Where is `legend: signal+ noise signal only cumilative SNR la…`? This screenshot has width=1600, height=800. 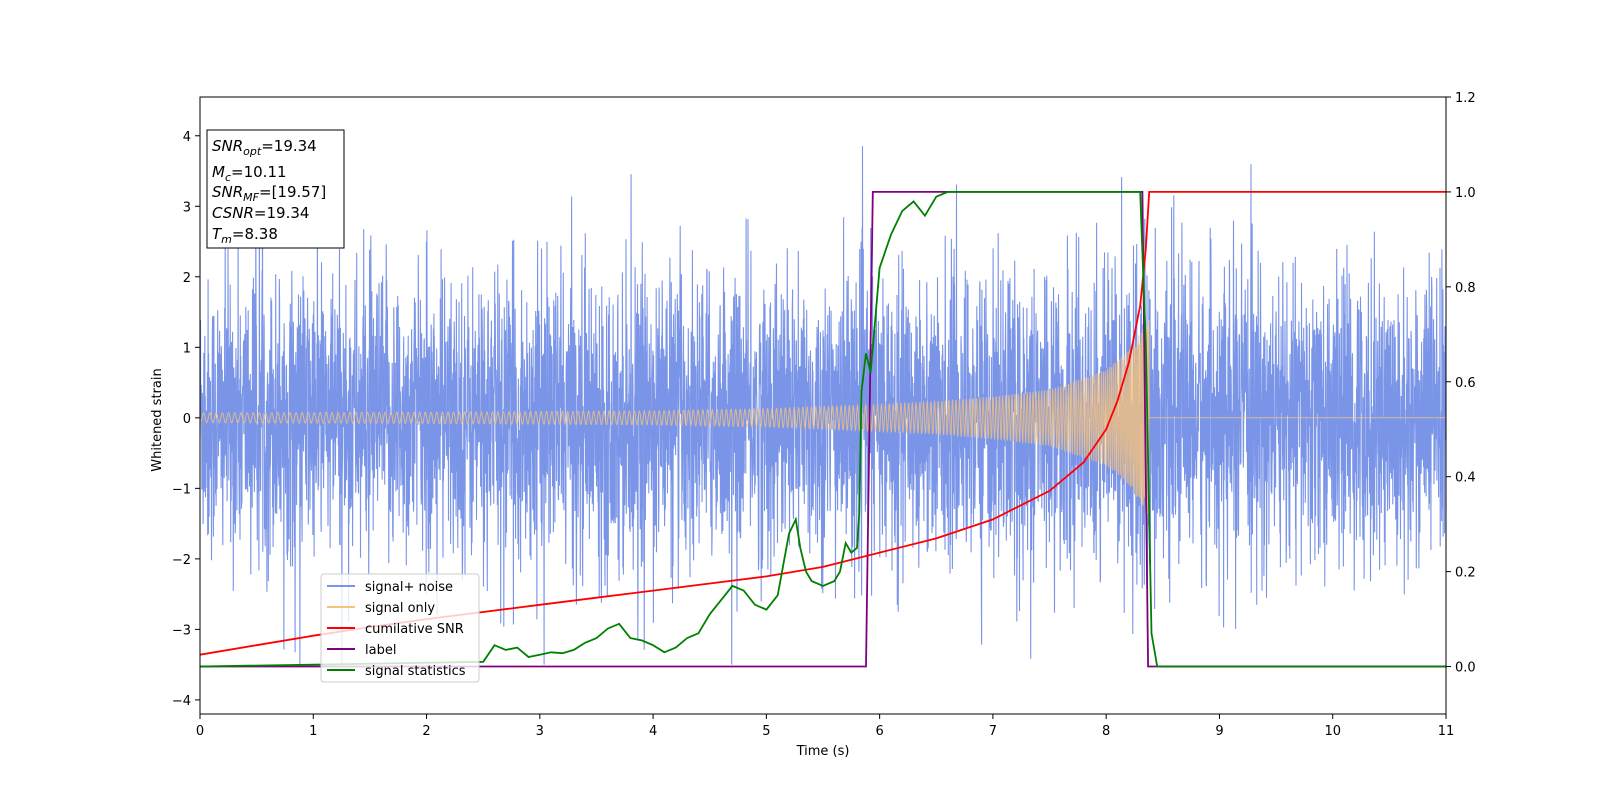 legend: signal+ noise signal only cumilative SNR la… is located at coordinates (400, 628).